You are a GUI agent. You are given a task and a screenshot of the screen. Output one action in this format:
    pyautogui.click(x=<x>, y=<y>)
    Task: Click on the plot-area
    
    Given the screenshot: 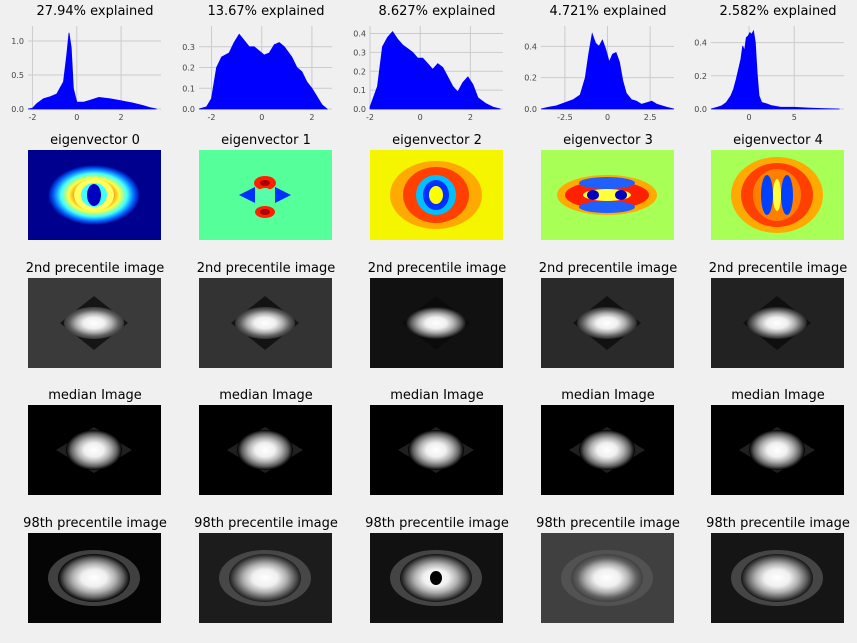 What is the action you would take?
    pyautogui.click(x=94, y=67)
    